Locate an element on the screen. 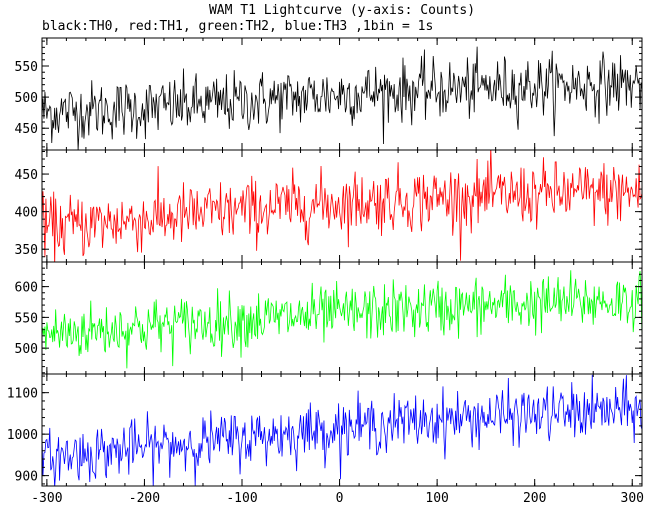  x-tick-label: -100 is located at coordinates (241, 498).